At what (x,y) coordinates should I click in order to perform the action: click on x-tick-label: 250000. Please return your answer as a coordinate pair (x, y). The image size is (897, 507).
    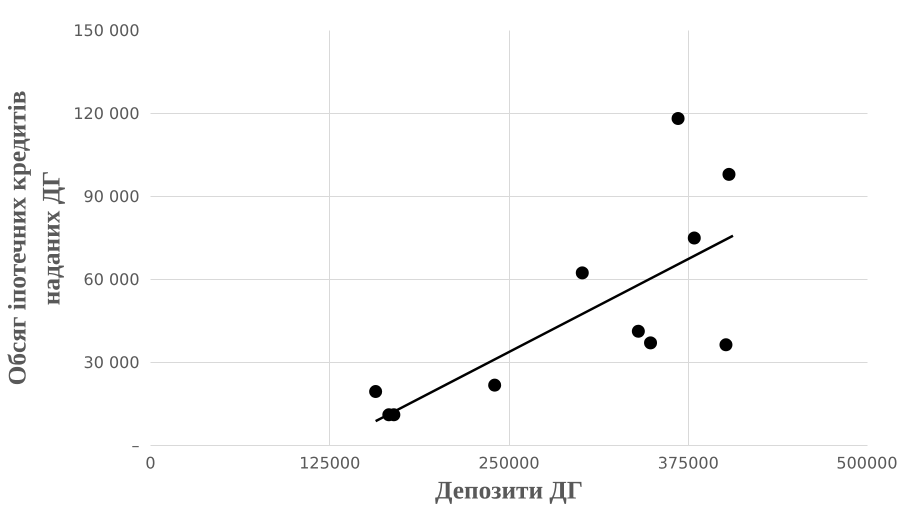
    Looking at the image, I should click on (509, 463).